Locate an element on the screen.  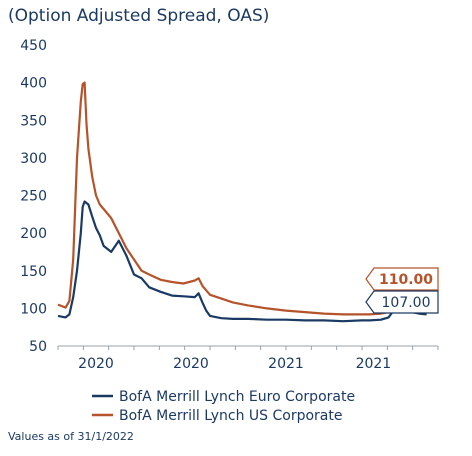
y-tick-label: 50 is located at coordinates (38, 347).